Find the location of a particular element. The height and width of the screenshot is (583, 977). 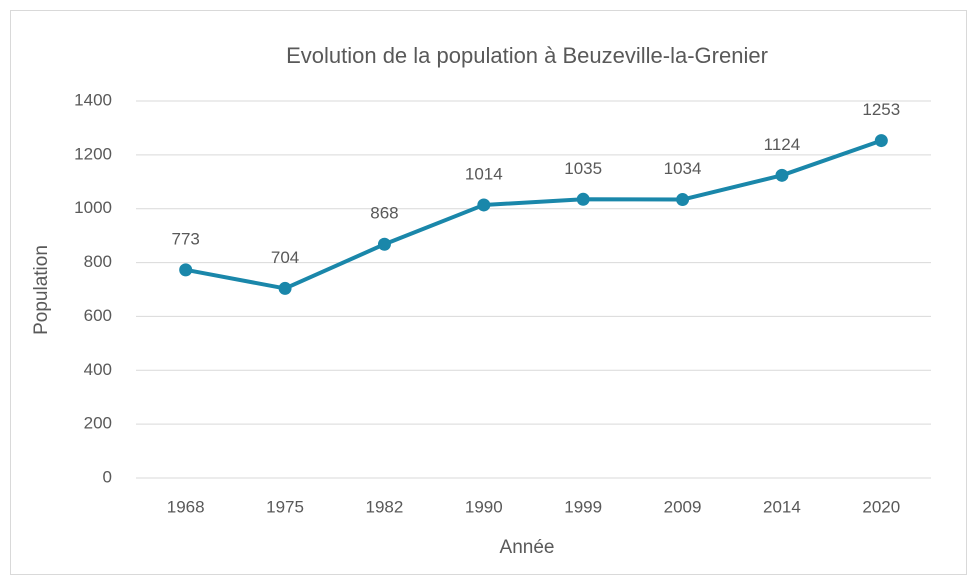

y-axis-title: Population is located at coordinates (41, 290).